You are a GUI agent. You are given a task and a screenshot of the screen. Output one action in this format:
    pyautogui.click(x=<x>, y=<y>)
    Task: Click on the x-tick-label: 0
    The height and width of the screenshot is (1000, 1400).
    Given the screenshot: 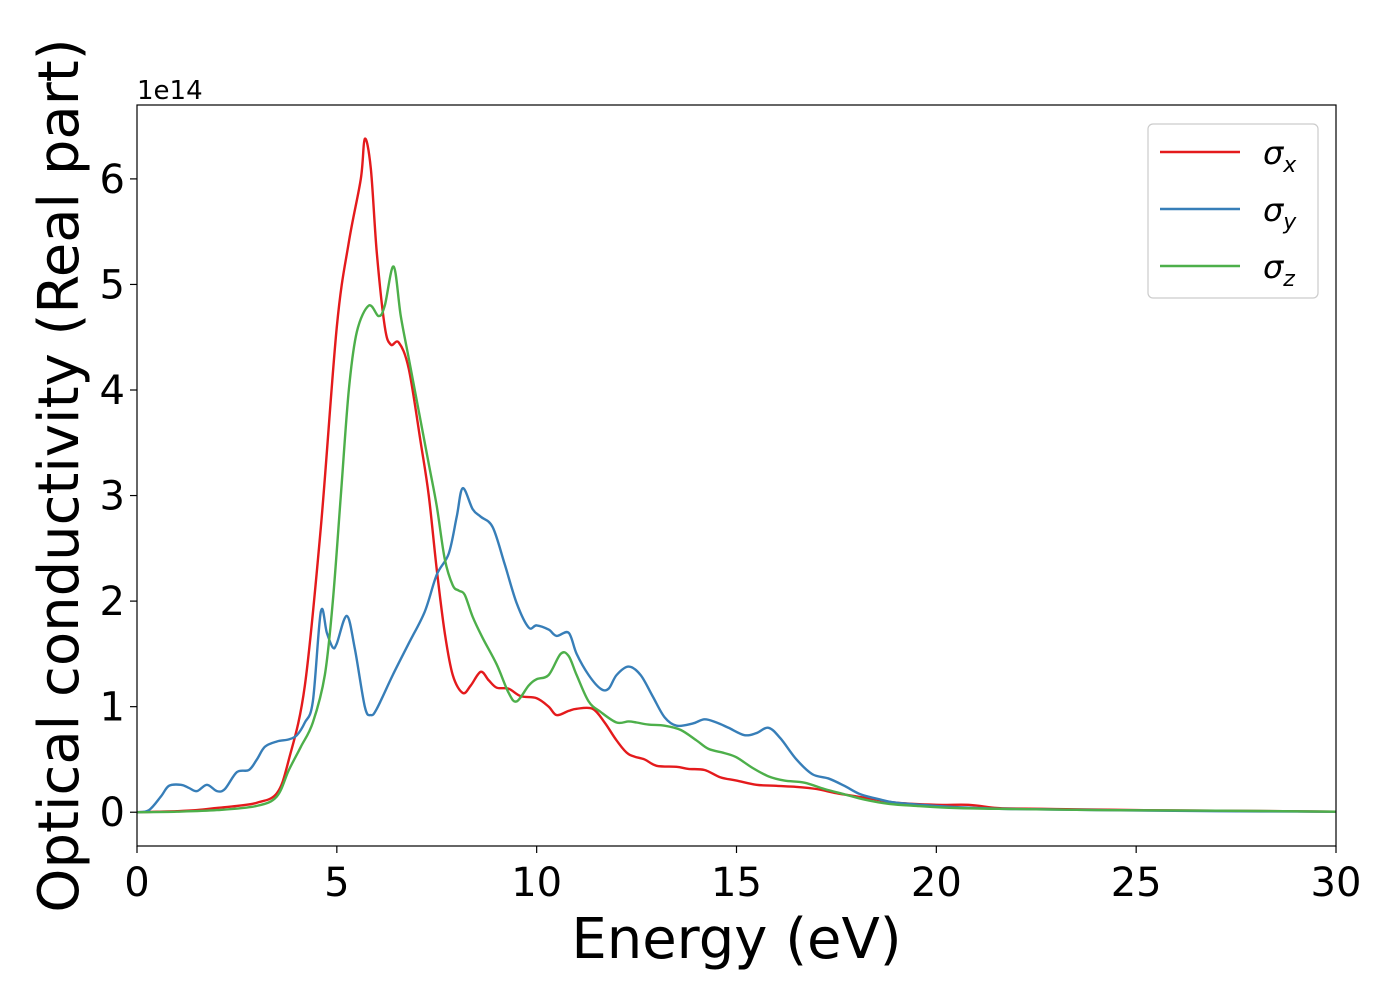 What is the action you would take?
    pyautogui.click(x=136, y=883)
    